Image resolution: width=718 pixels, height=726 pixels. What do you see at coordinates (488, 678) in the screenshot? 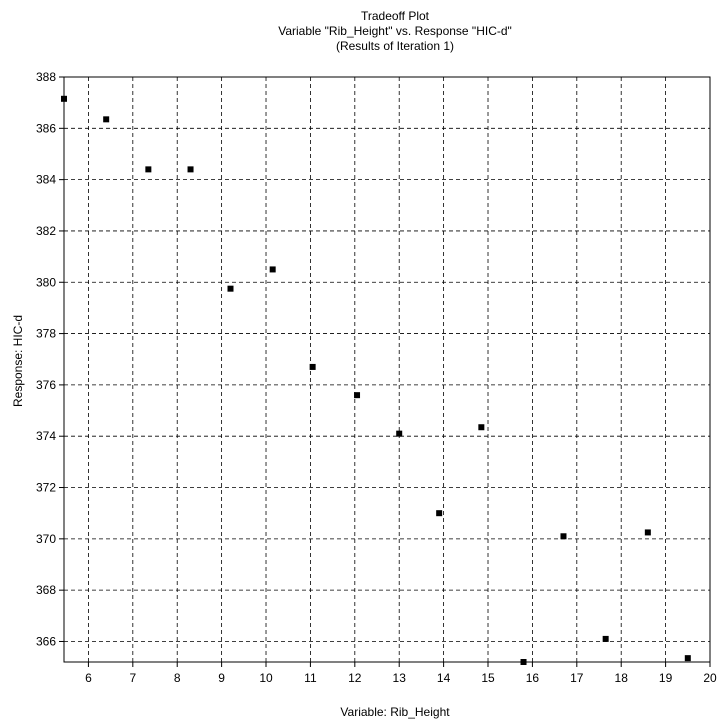
I see `x-tick-label: 15` at bounding box center [488, 678].